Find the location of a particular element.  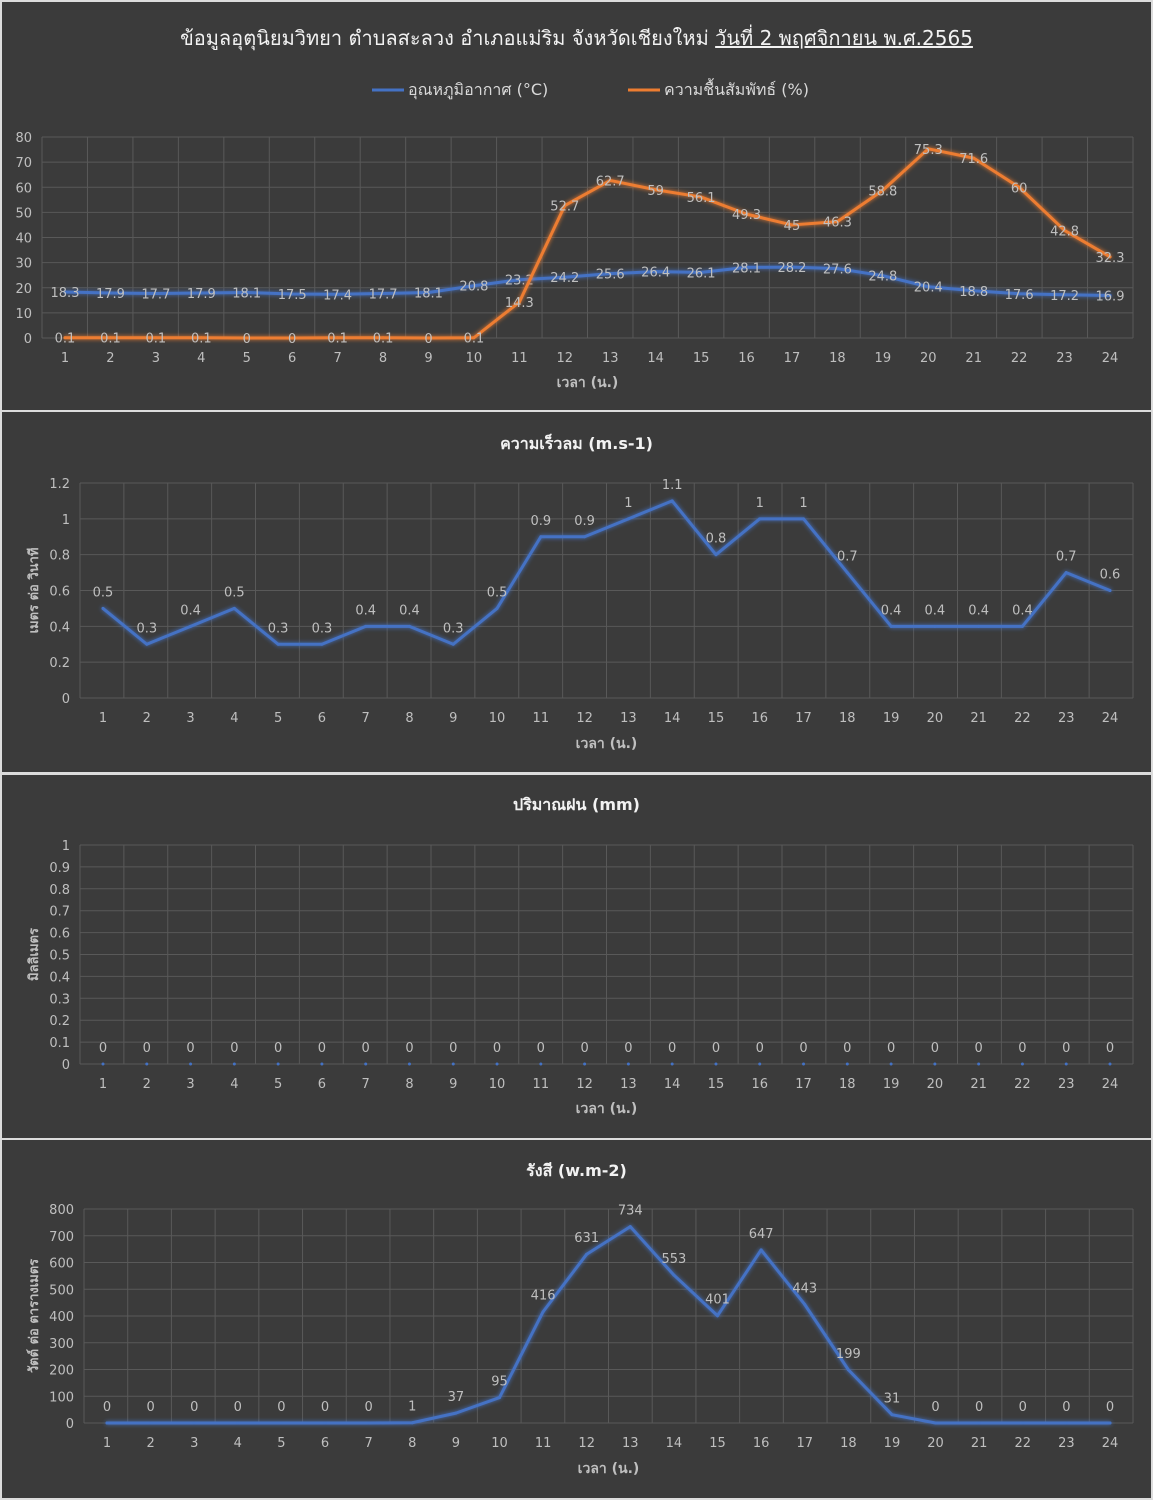

data-label: 553 is located at coordinates (673, 1259).